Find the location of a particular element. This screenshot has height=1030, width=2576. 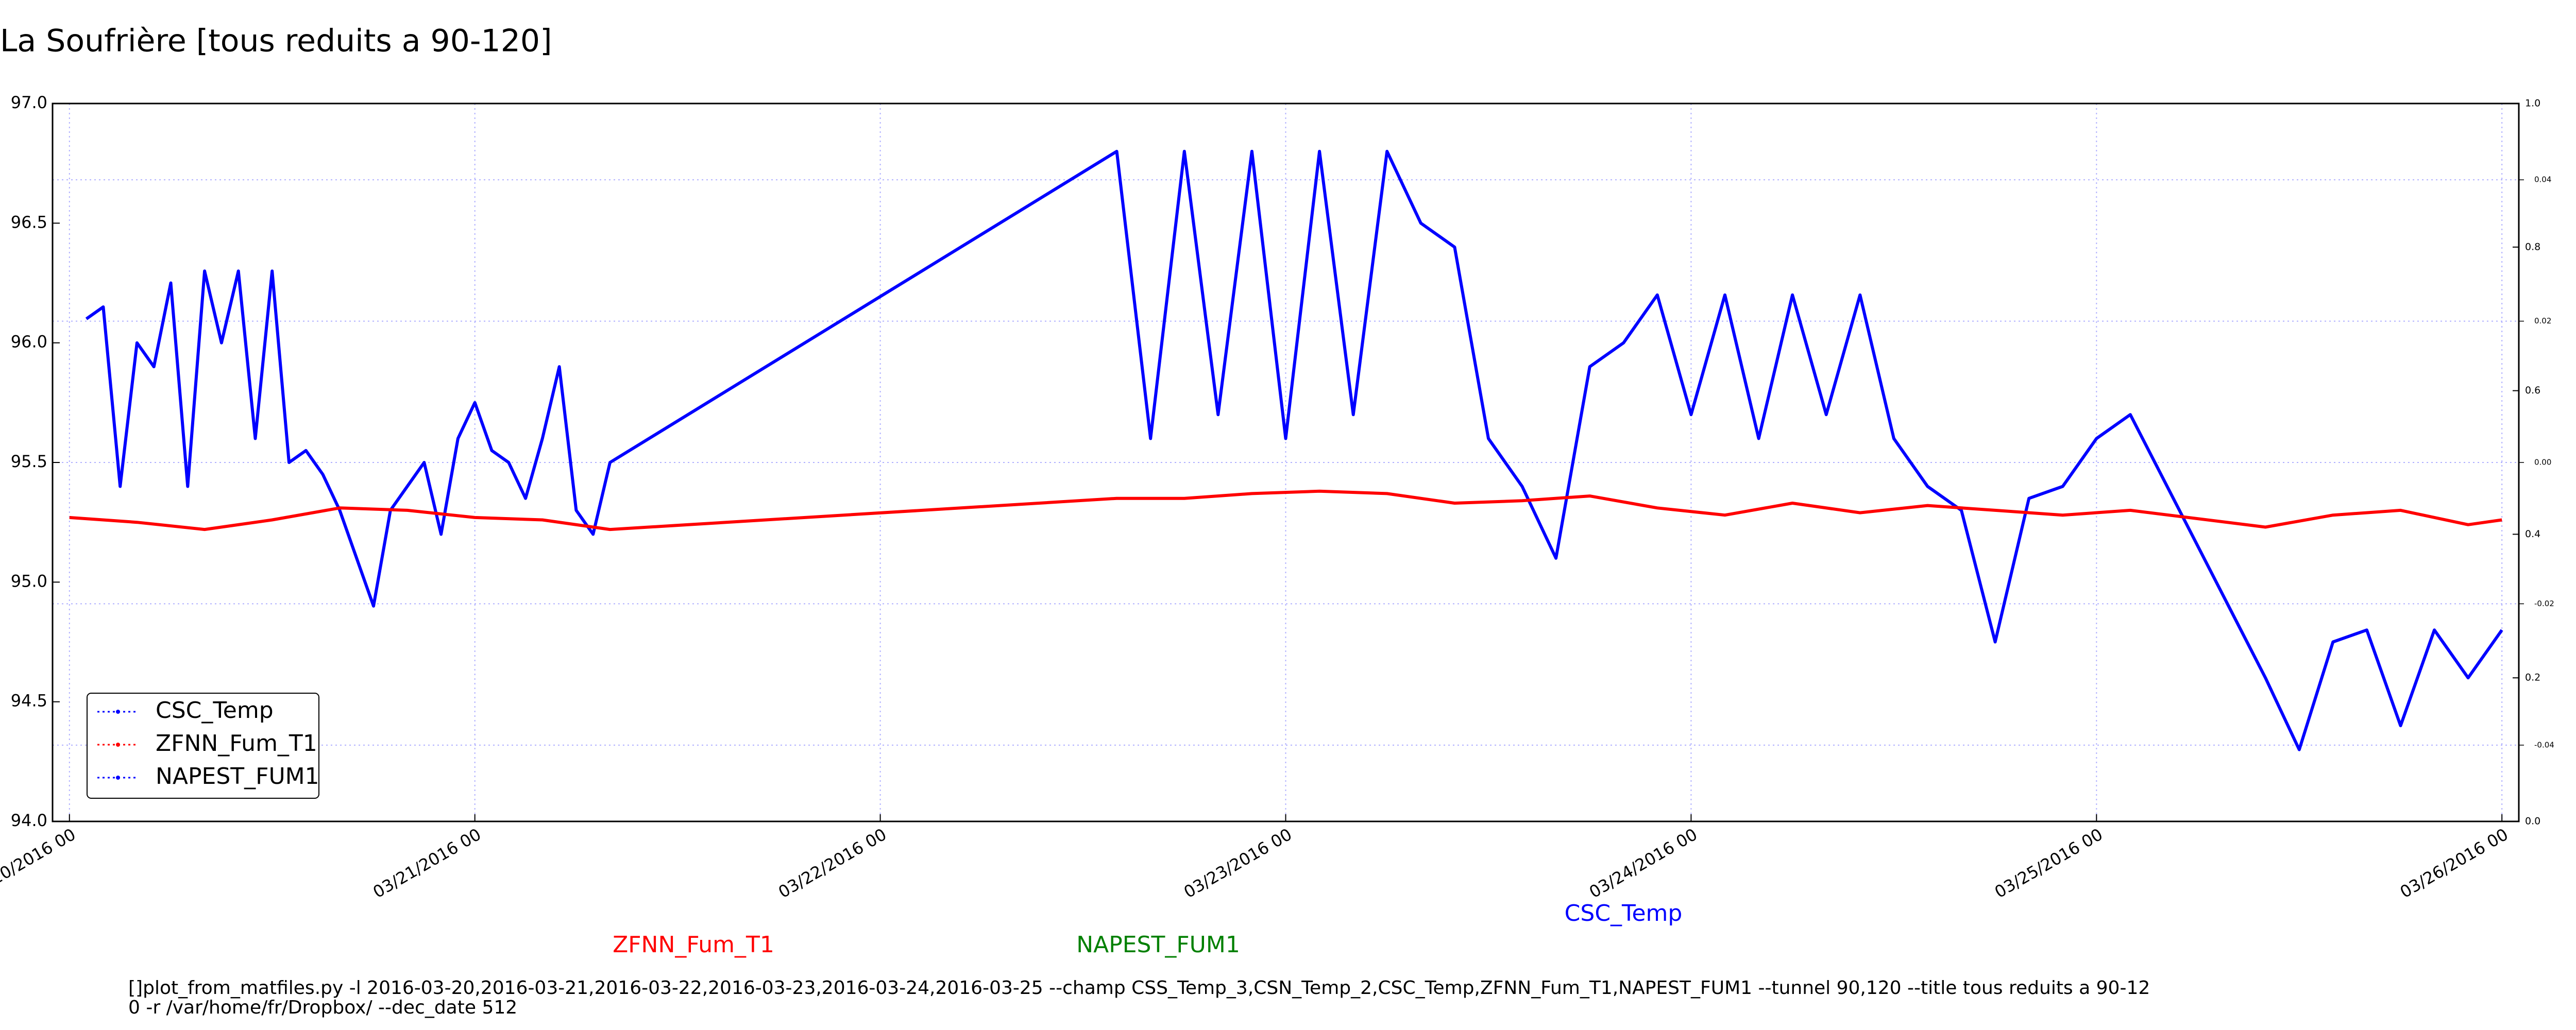

y2-tick-label: 0.4 is located at coordinates (2532, 534).